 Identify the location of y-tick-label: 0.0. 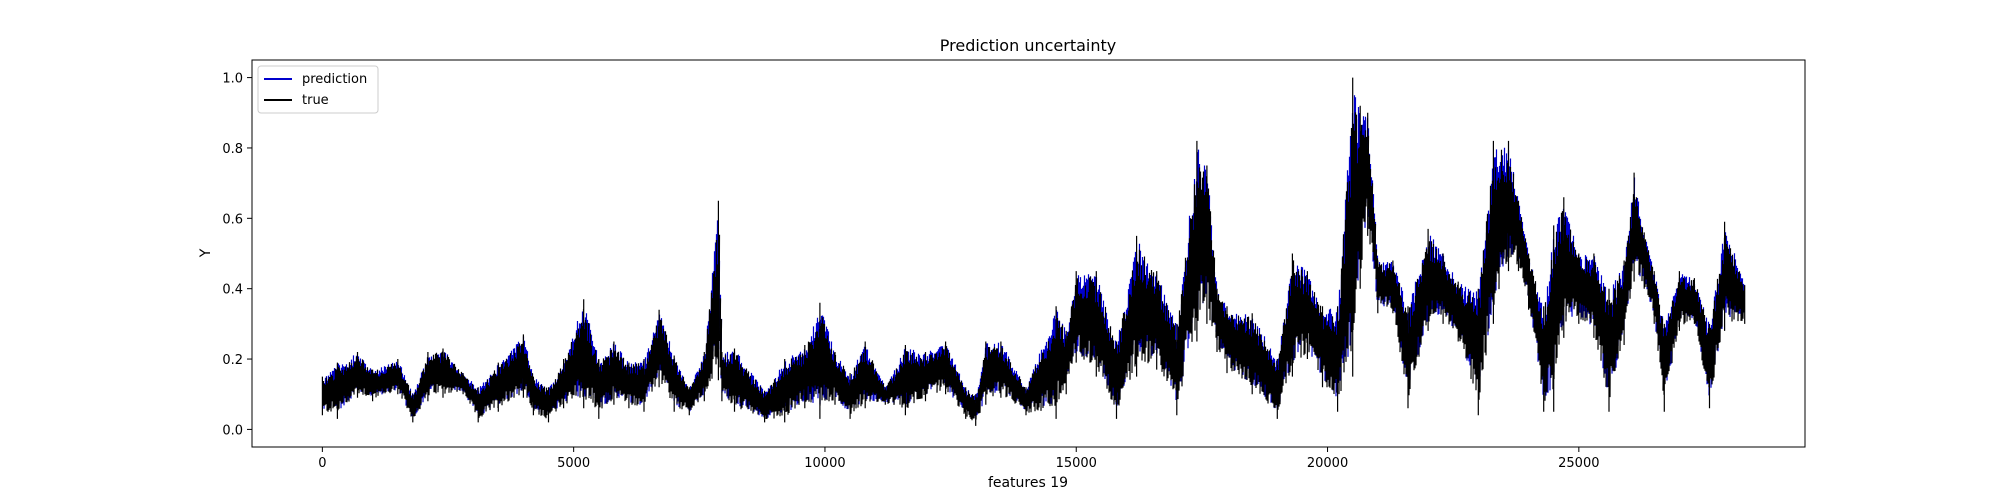
(232, 430).